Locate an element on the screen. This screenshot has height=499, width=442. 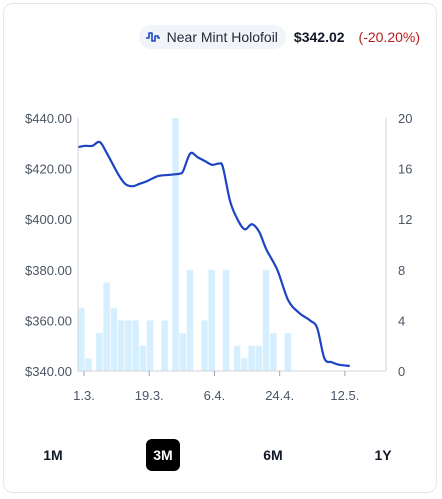
x-tick-label: 24.4. is located at coordinates (279, 395).